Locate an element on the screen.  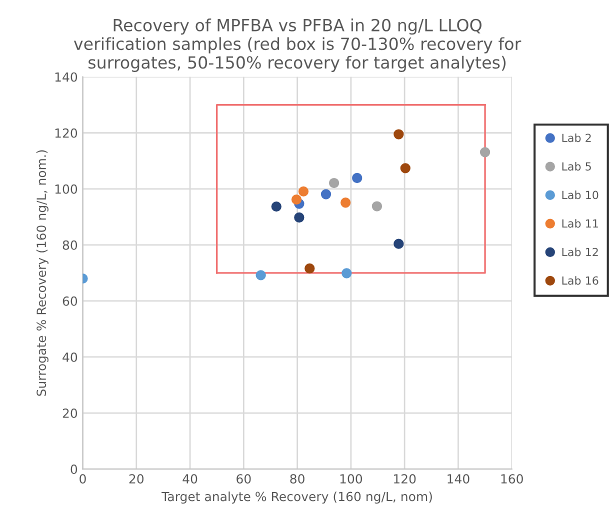
chart-title: Recovery of MPFBA vs PFBA in 20 ng/L LLOQ verification samples (red box is 70-130% recovery for surrogates, 50-150% recovery for target analytes) is located at coordinates (298, 45).